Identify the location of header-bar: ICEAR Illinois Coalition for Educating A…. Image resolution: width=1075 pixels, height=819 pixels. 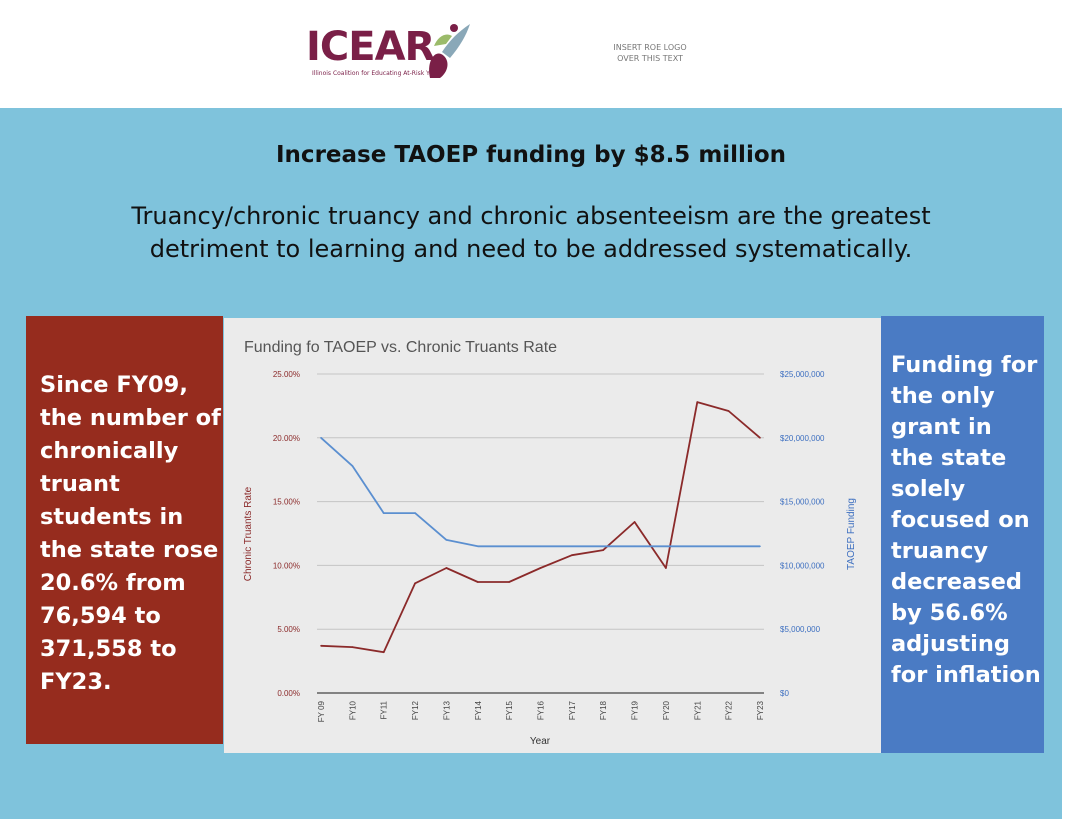
(537, 54).